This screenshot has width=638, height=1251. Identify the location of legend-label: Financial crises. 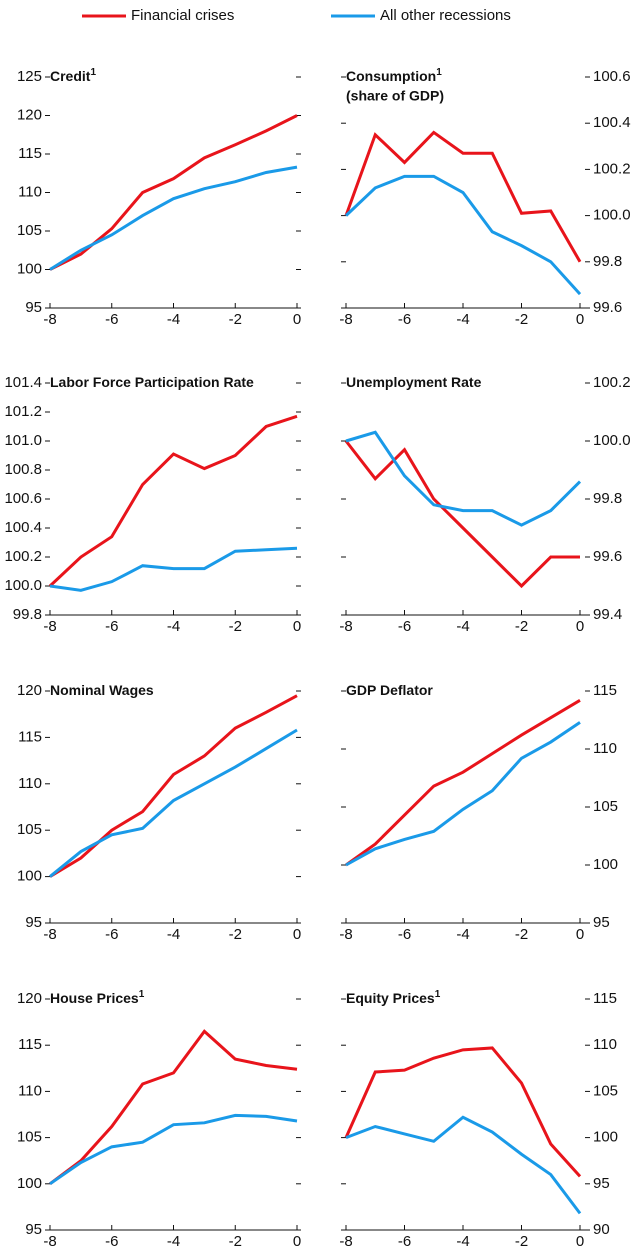
(182, 15).